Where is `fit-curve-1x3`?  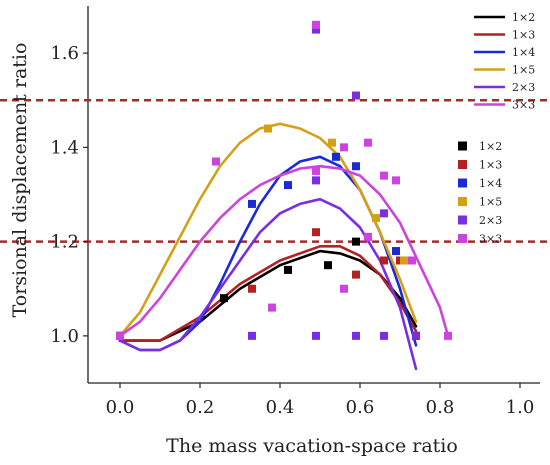
fit-curve-1x3 is located at coordinates (268, 293).